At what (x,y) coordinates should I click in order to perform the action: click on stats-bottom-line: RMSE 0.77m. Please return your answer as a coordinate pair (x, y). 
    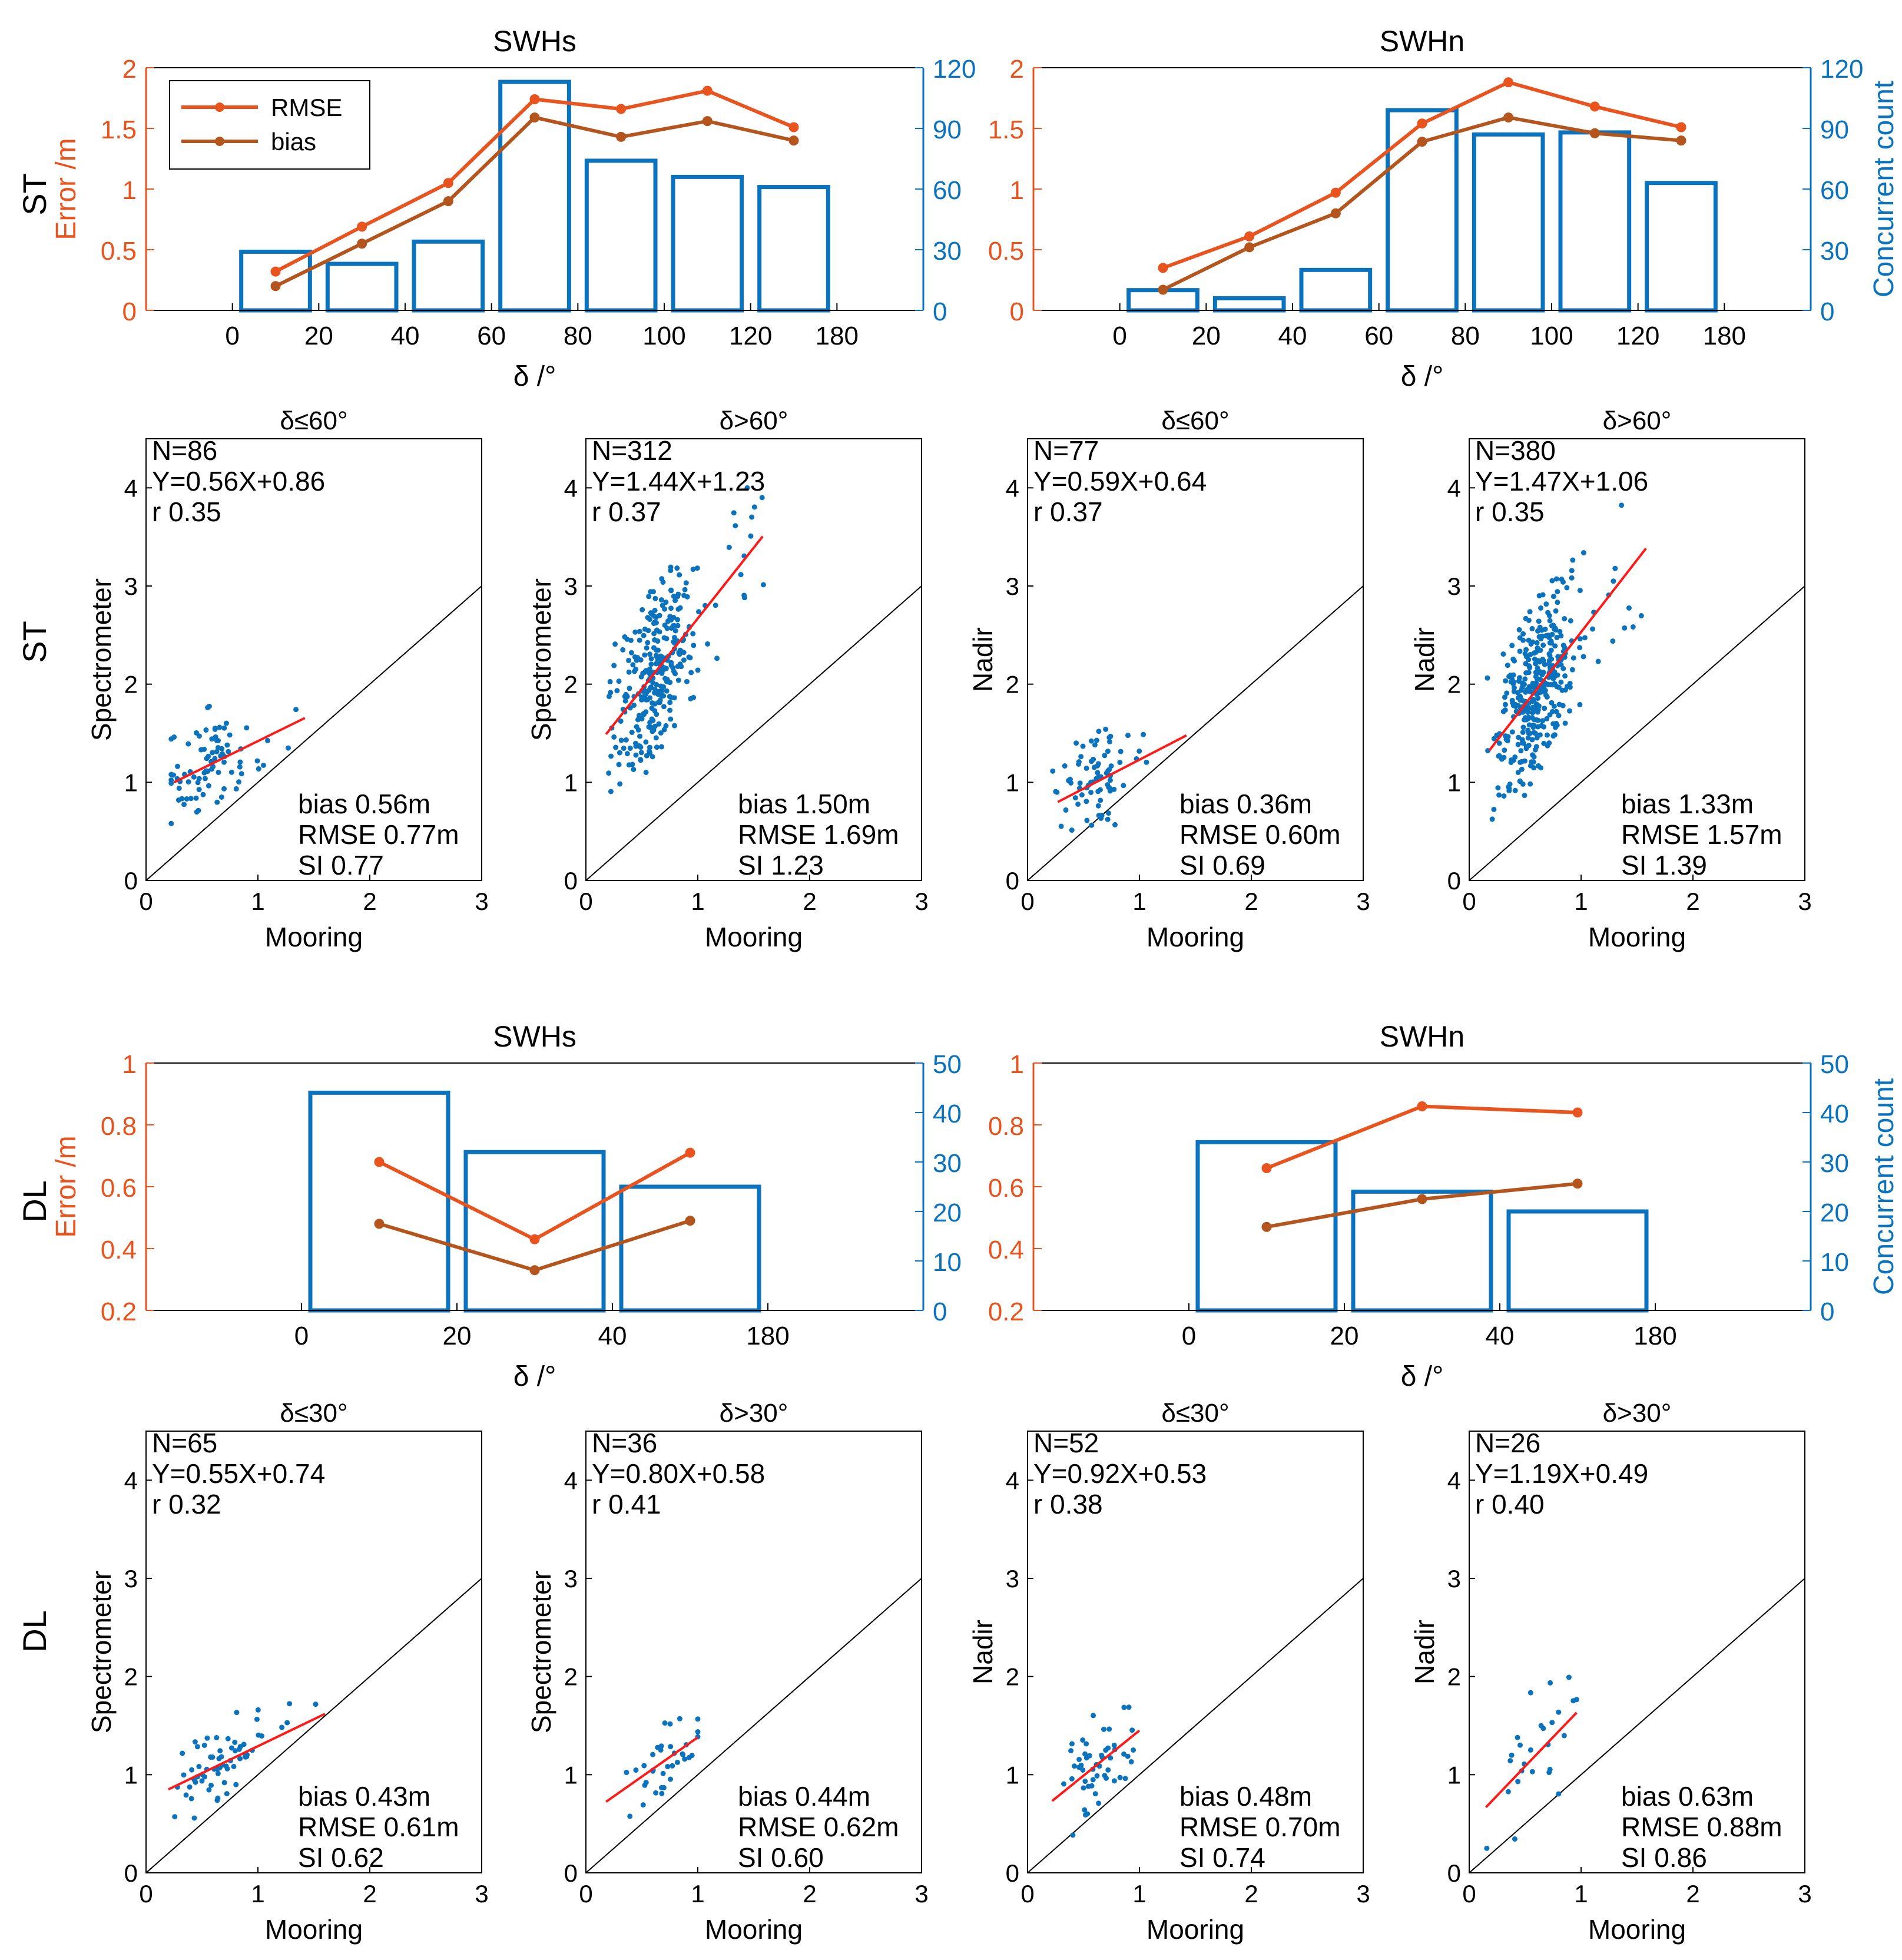
    Looking at the image, I should click on (378, 834).